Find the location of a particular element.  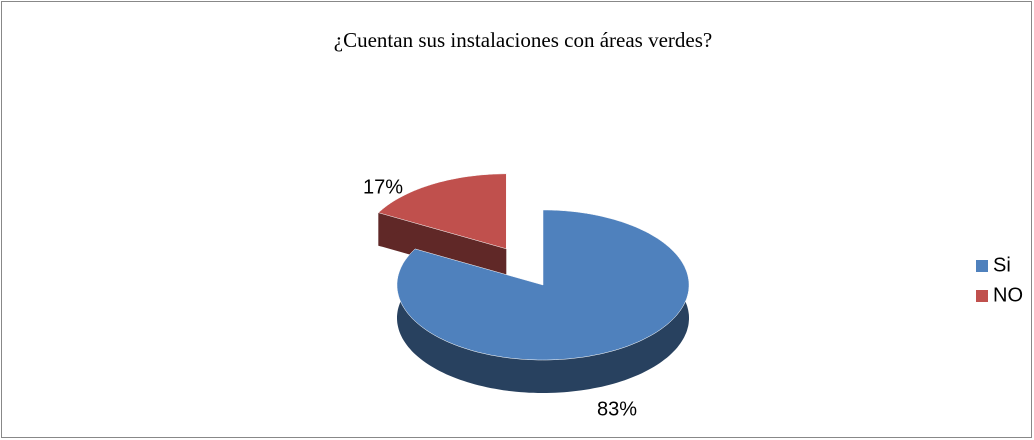

legend-label: Si is located at coordinates (1002, 265).